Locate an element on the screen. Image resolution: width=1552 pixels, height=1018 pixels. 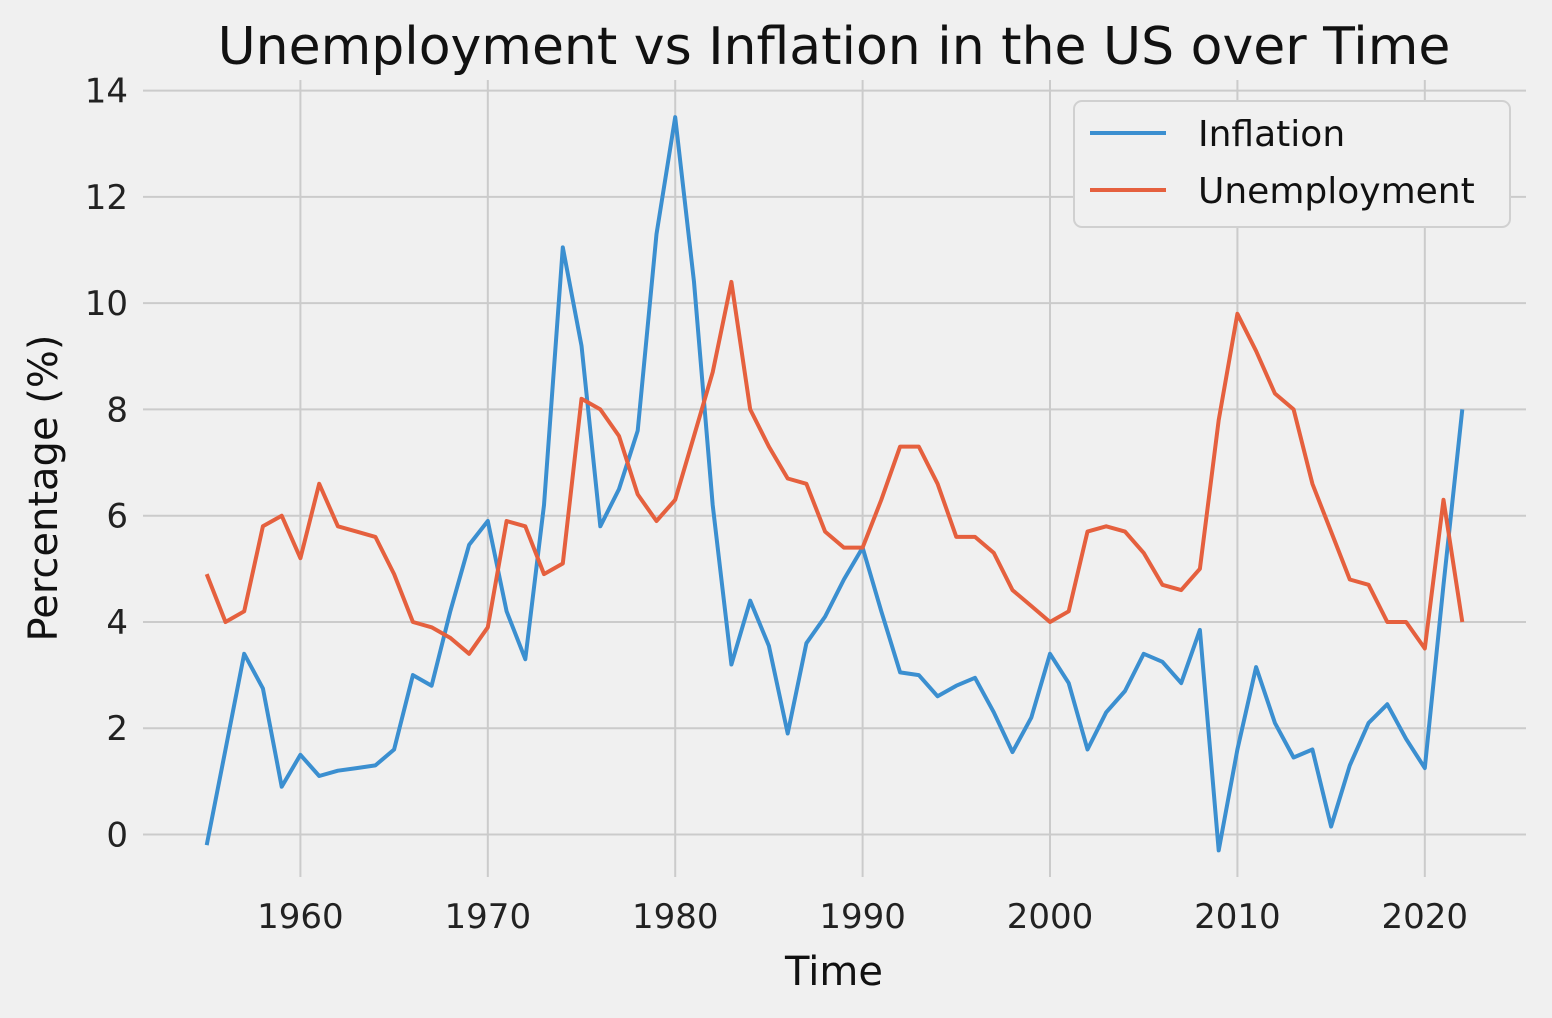
legend-box is located at coordinates (1292, 164).